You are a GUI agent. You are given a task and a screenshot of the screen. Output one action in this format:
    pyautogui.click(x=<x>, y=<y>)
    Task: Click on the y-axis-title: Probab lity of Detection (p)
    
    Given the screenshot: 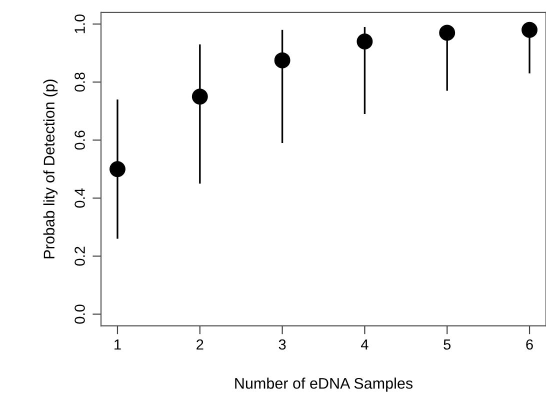 What is the action you would take?
    pyautogui.click(x=50, y=169)
    